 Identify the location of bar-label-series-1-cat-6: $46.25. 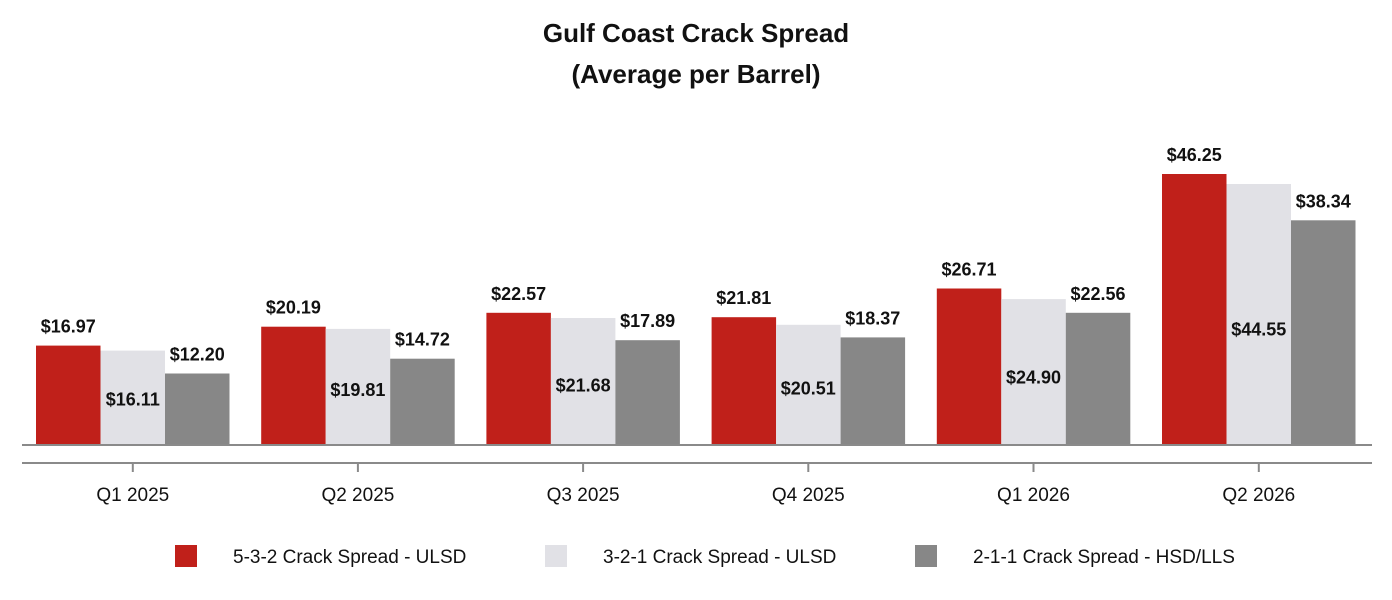
(1194, 155).